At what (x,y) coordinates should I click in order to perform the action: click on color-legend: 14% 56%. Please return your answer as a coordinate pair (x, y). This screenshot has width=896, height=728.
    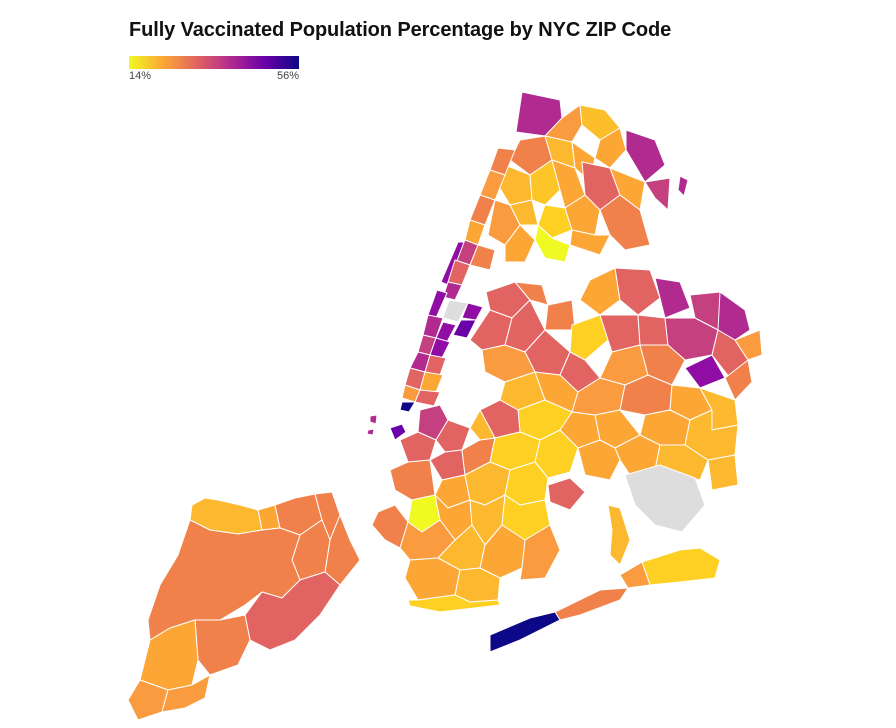
    Looking at the image, I should click on (214, 69).